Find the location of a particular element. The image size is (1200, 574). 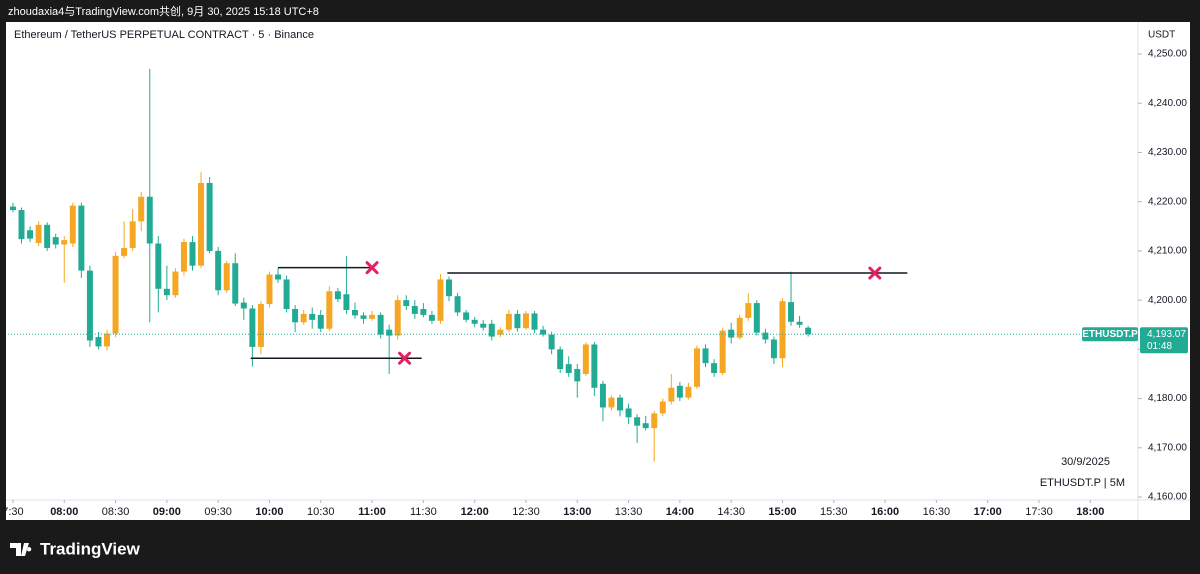

x-tick-label: 09:30 is located at coordinates (218, 512).